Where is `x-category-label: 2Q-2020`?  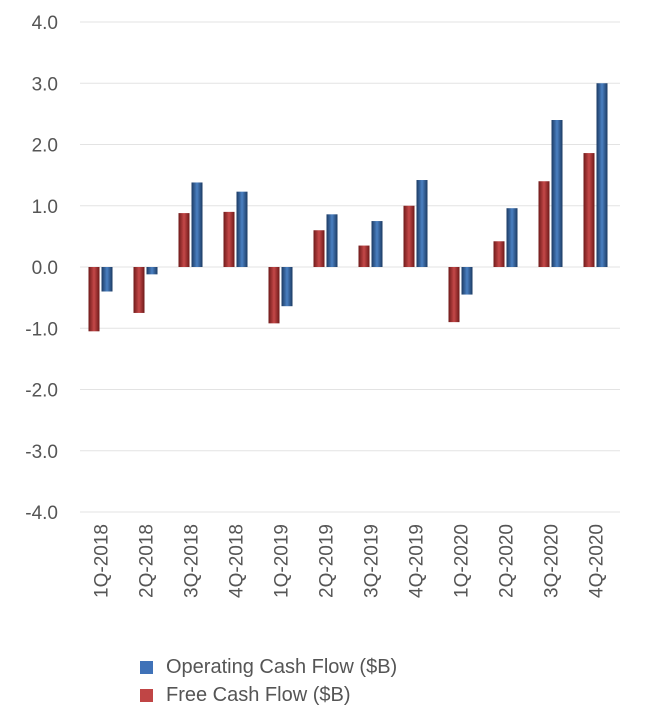 x-category-label: 2Q-2020 is located at coordinates (507, 561).